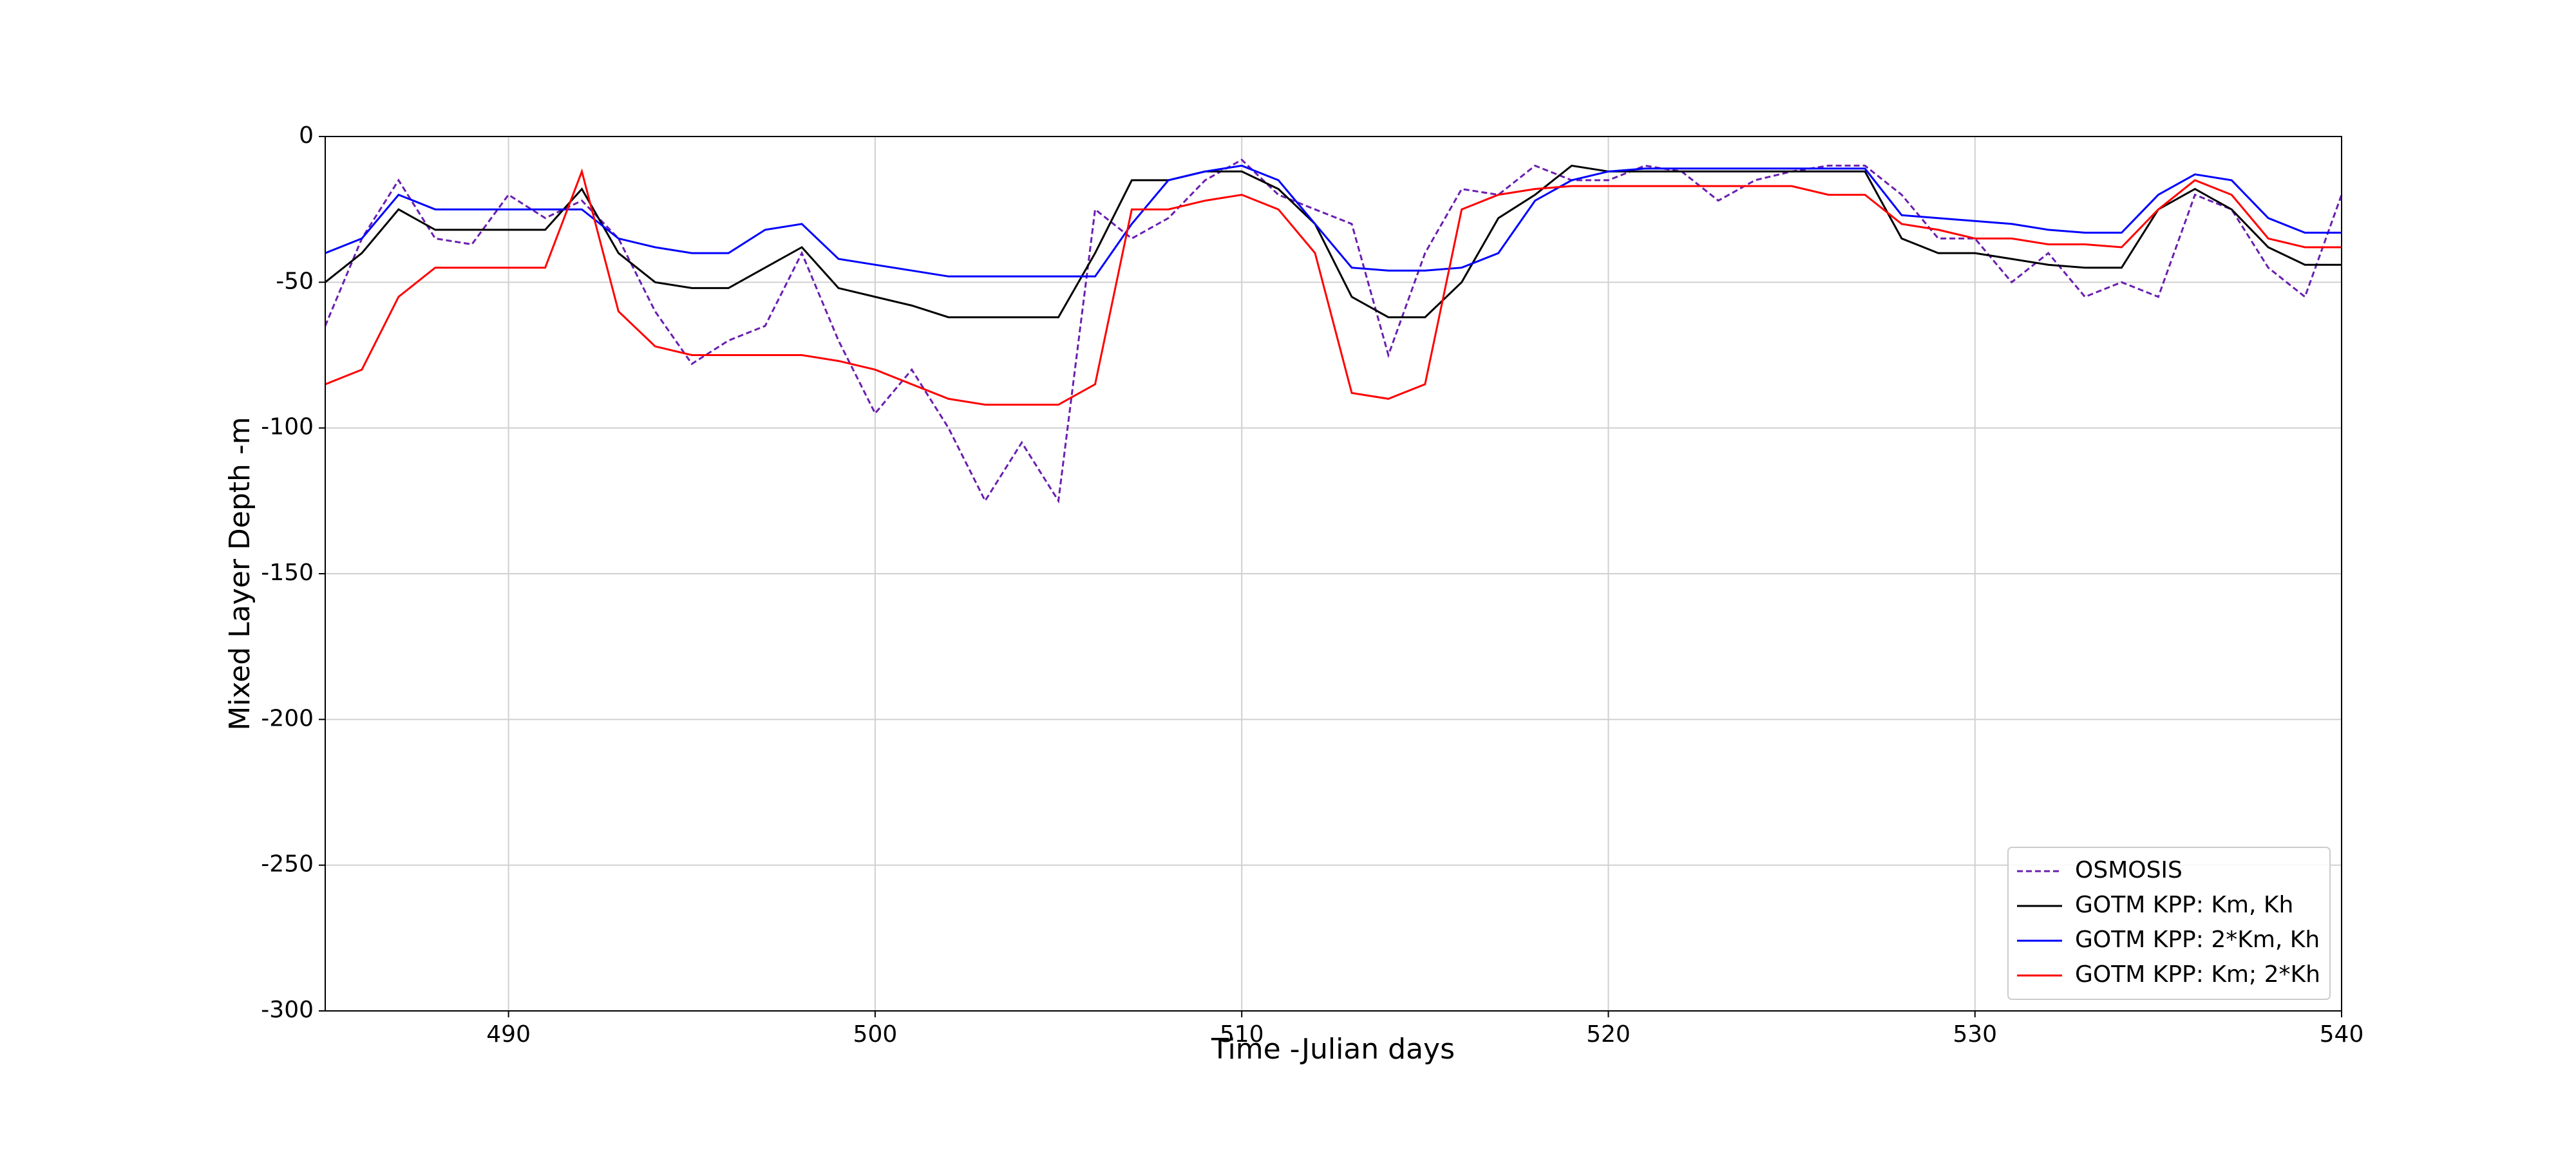 The image size is (2576, 1159). What do you see at coordinates (2184, 905) in the screenshot?
I see `legend-label: GOTM KPP: Km, Kh` at bounding box center [2184, 905].